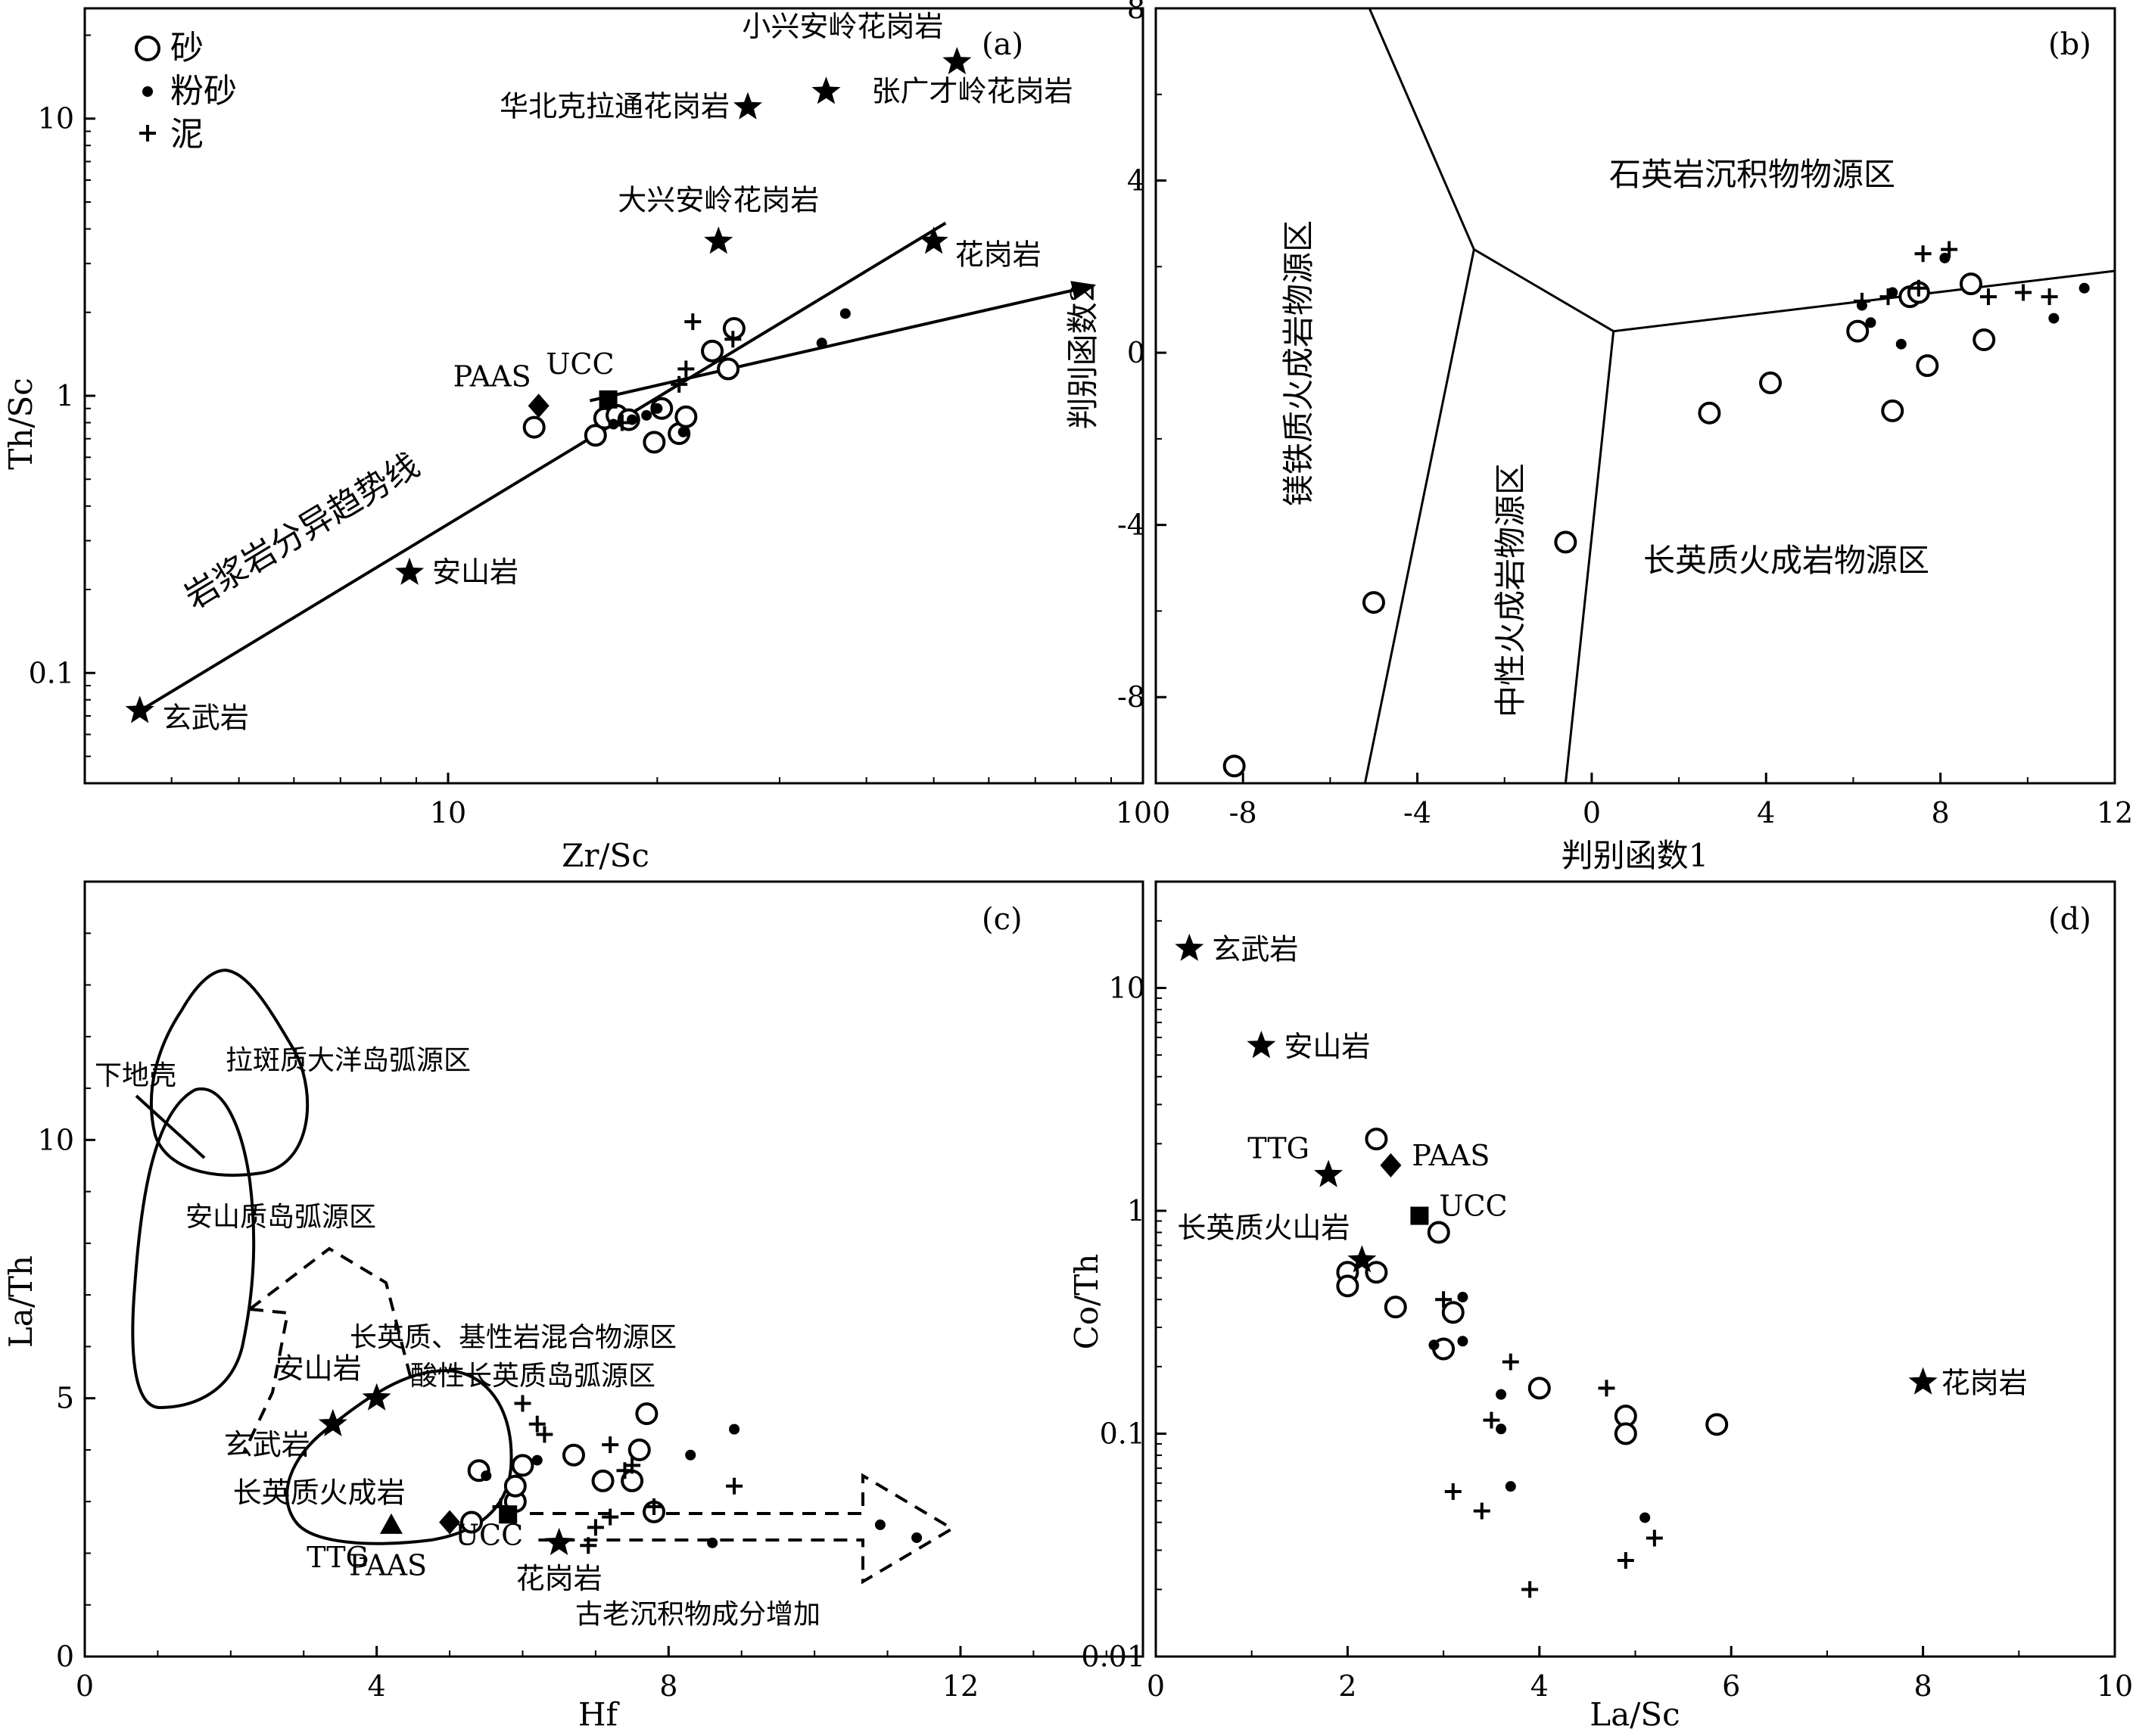 This screenshot has width=2136, height=1736. I want to click on panel-a-ref-label-6: 张广才岭花岗岩, so click(972, 90).